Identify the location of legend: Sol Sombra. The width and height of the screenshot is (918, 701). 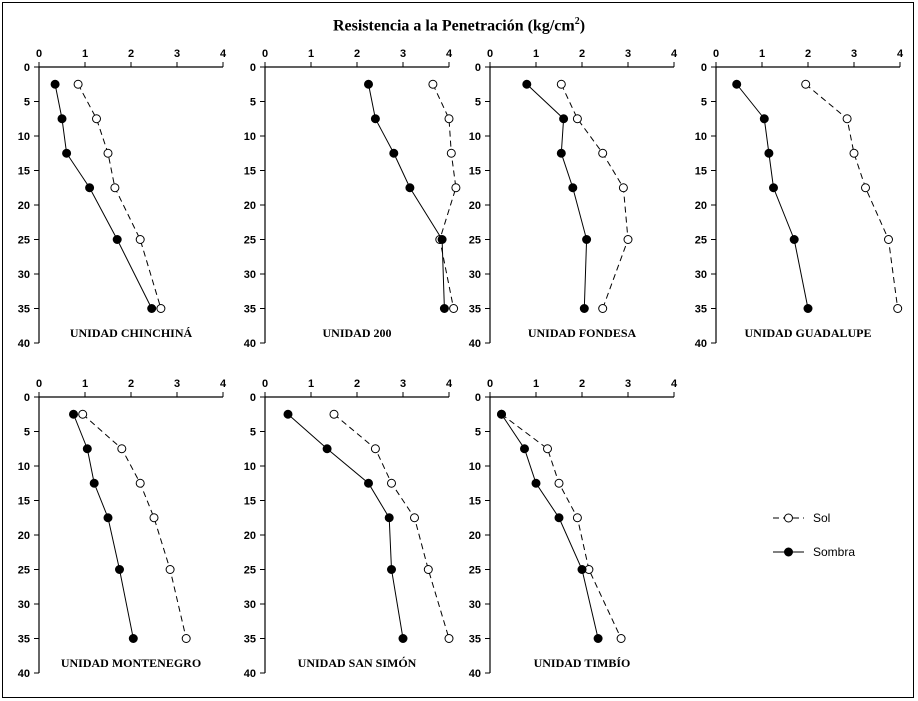
(814, 535).